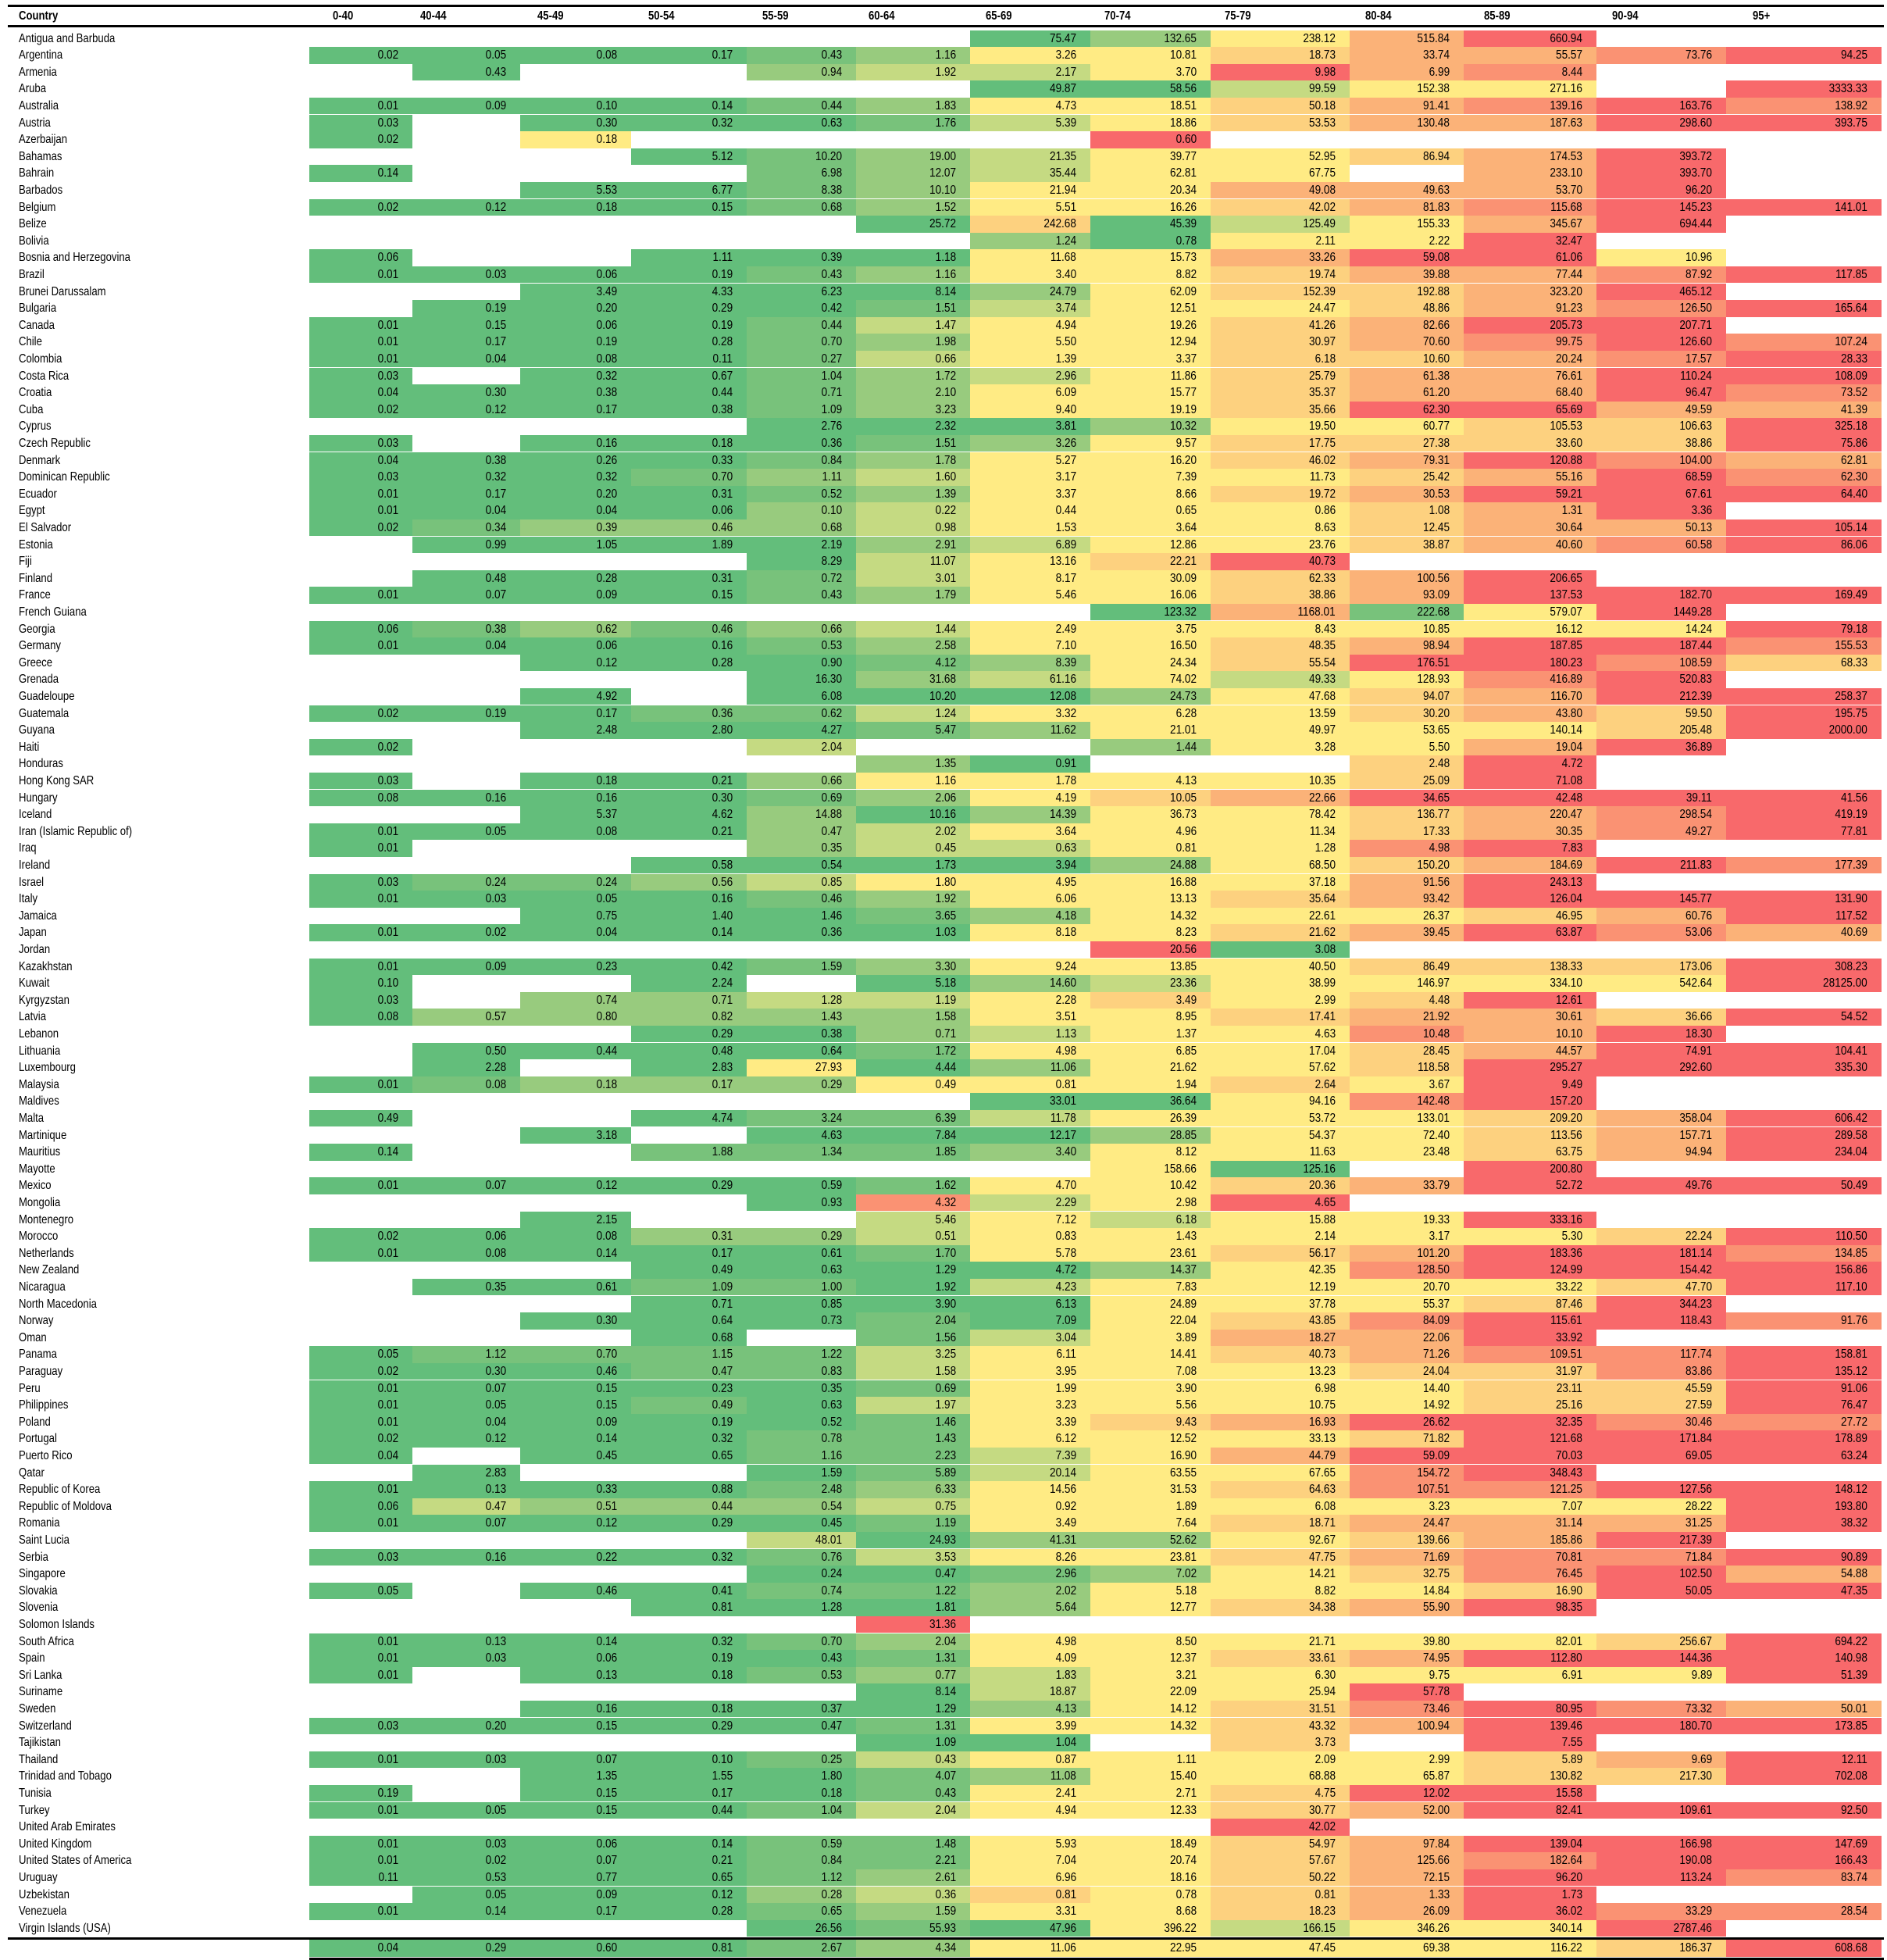 Image resolution: width=1887 pixels, height=1960 pixels. What do you see at coordinates (689, 1287) in the screenshot?
I see `heatmap-cell: 1.09` at bounding box center [689, 1287].